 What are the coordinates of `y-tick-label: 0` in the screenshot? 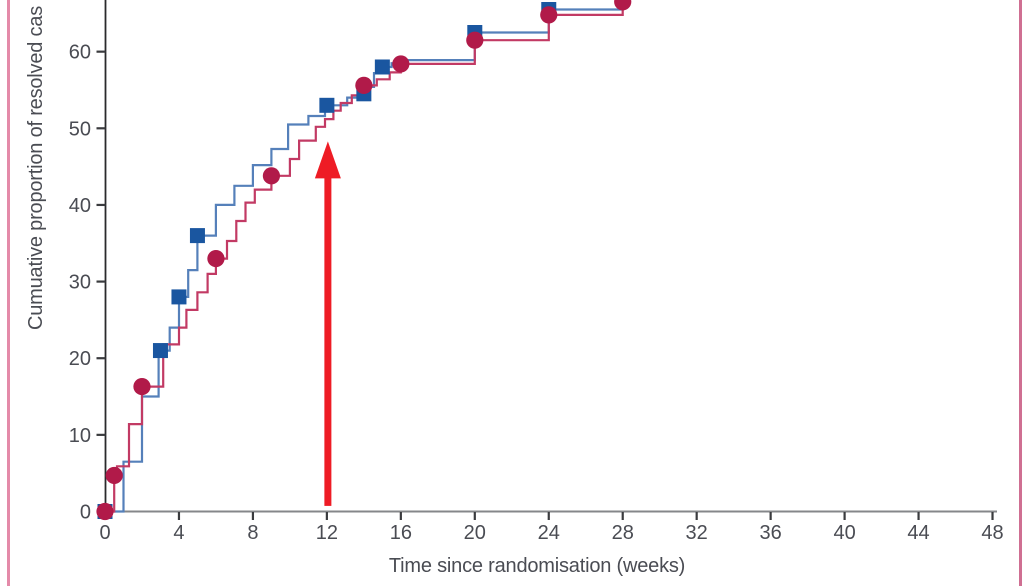 It's located at (85, 513).